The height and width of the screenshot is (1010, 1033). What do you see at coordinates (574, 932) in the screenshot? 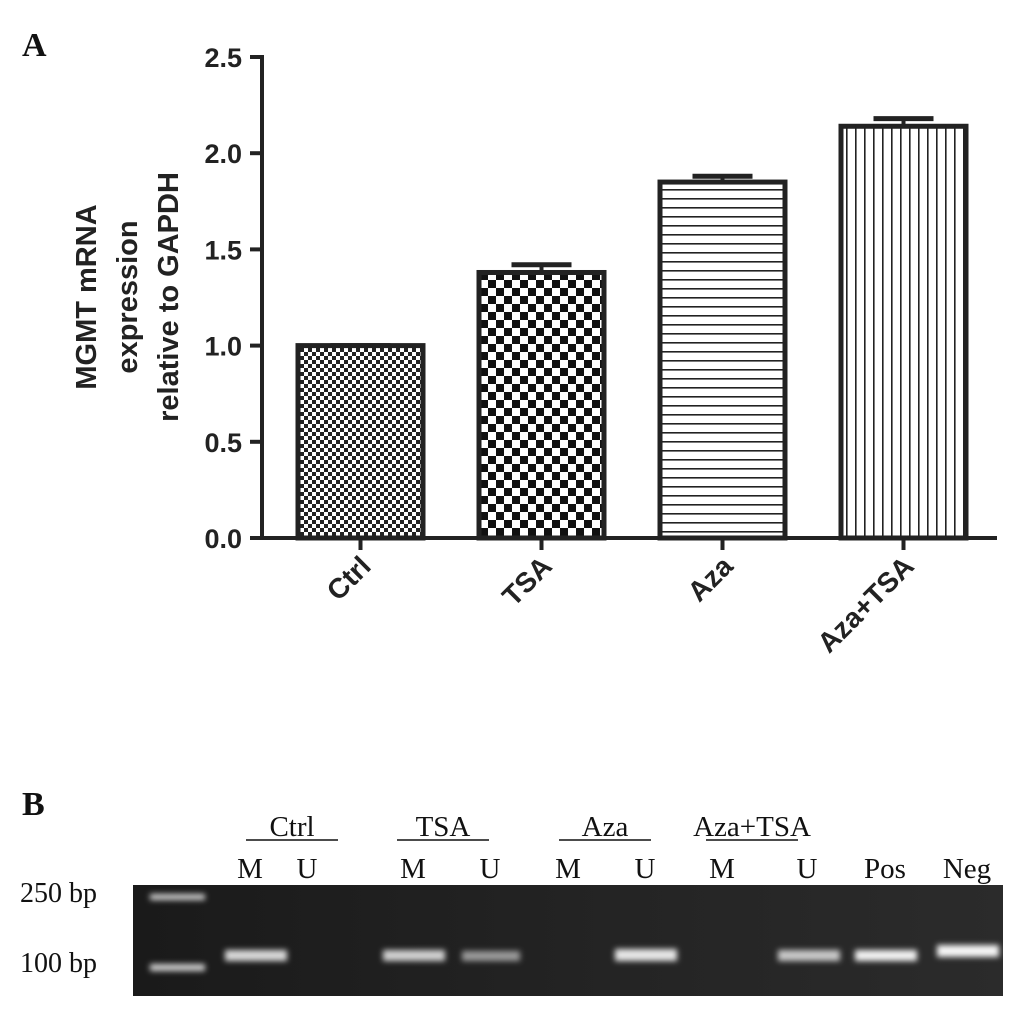
I see `gel-bands` at bounding box center [574, 932].